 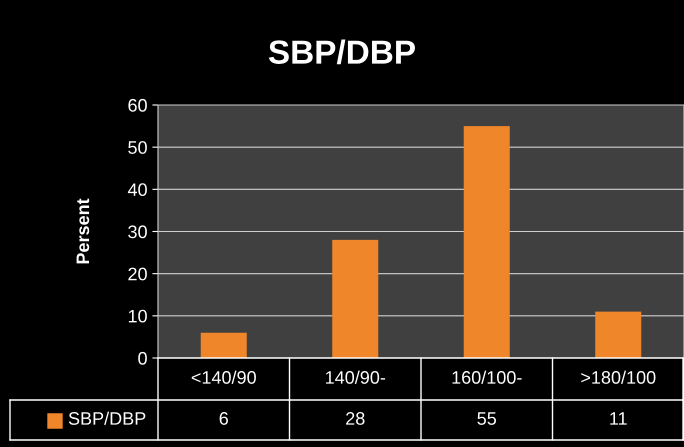 I want to click on y-tick-label: 30, so click(x=137, y=231).